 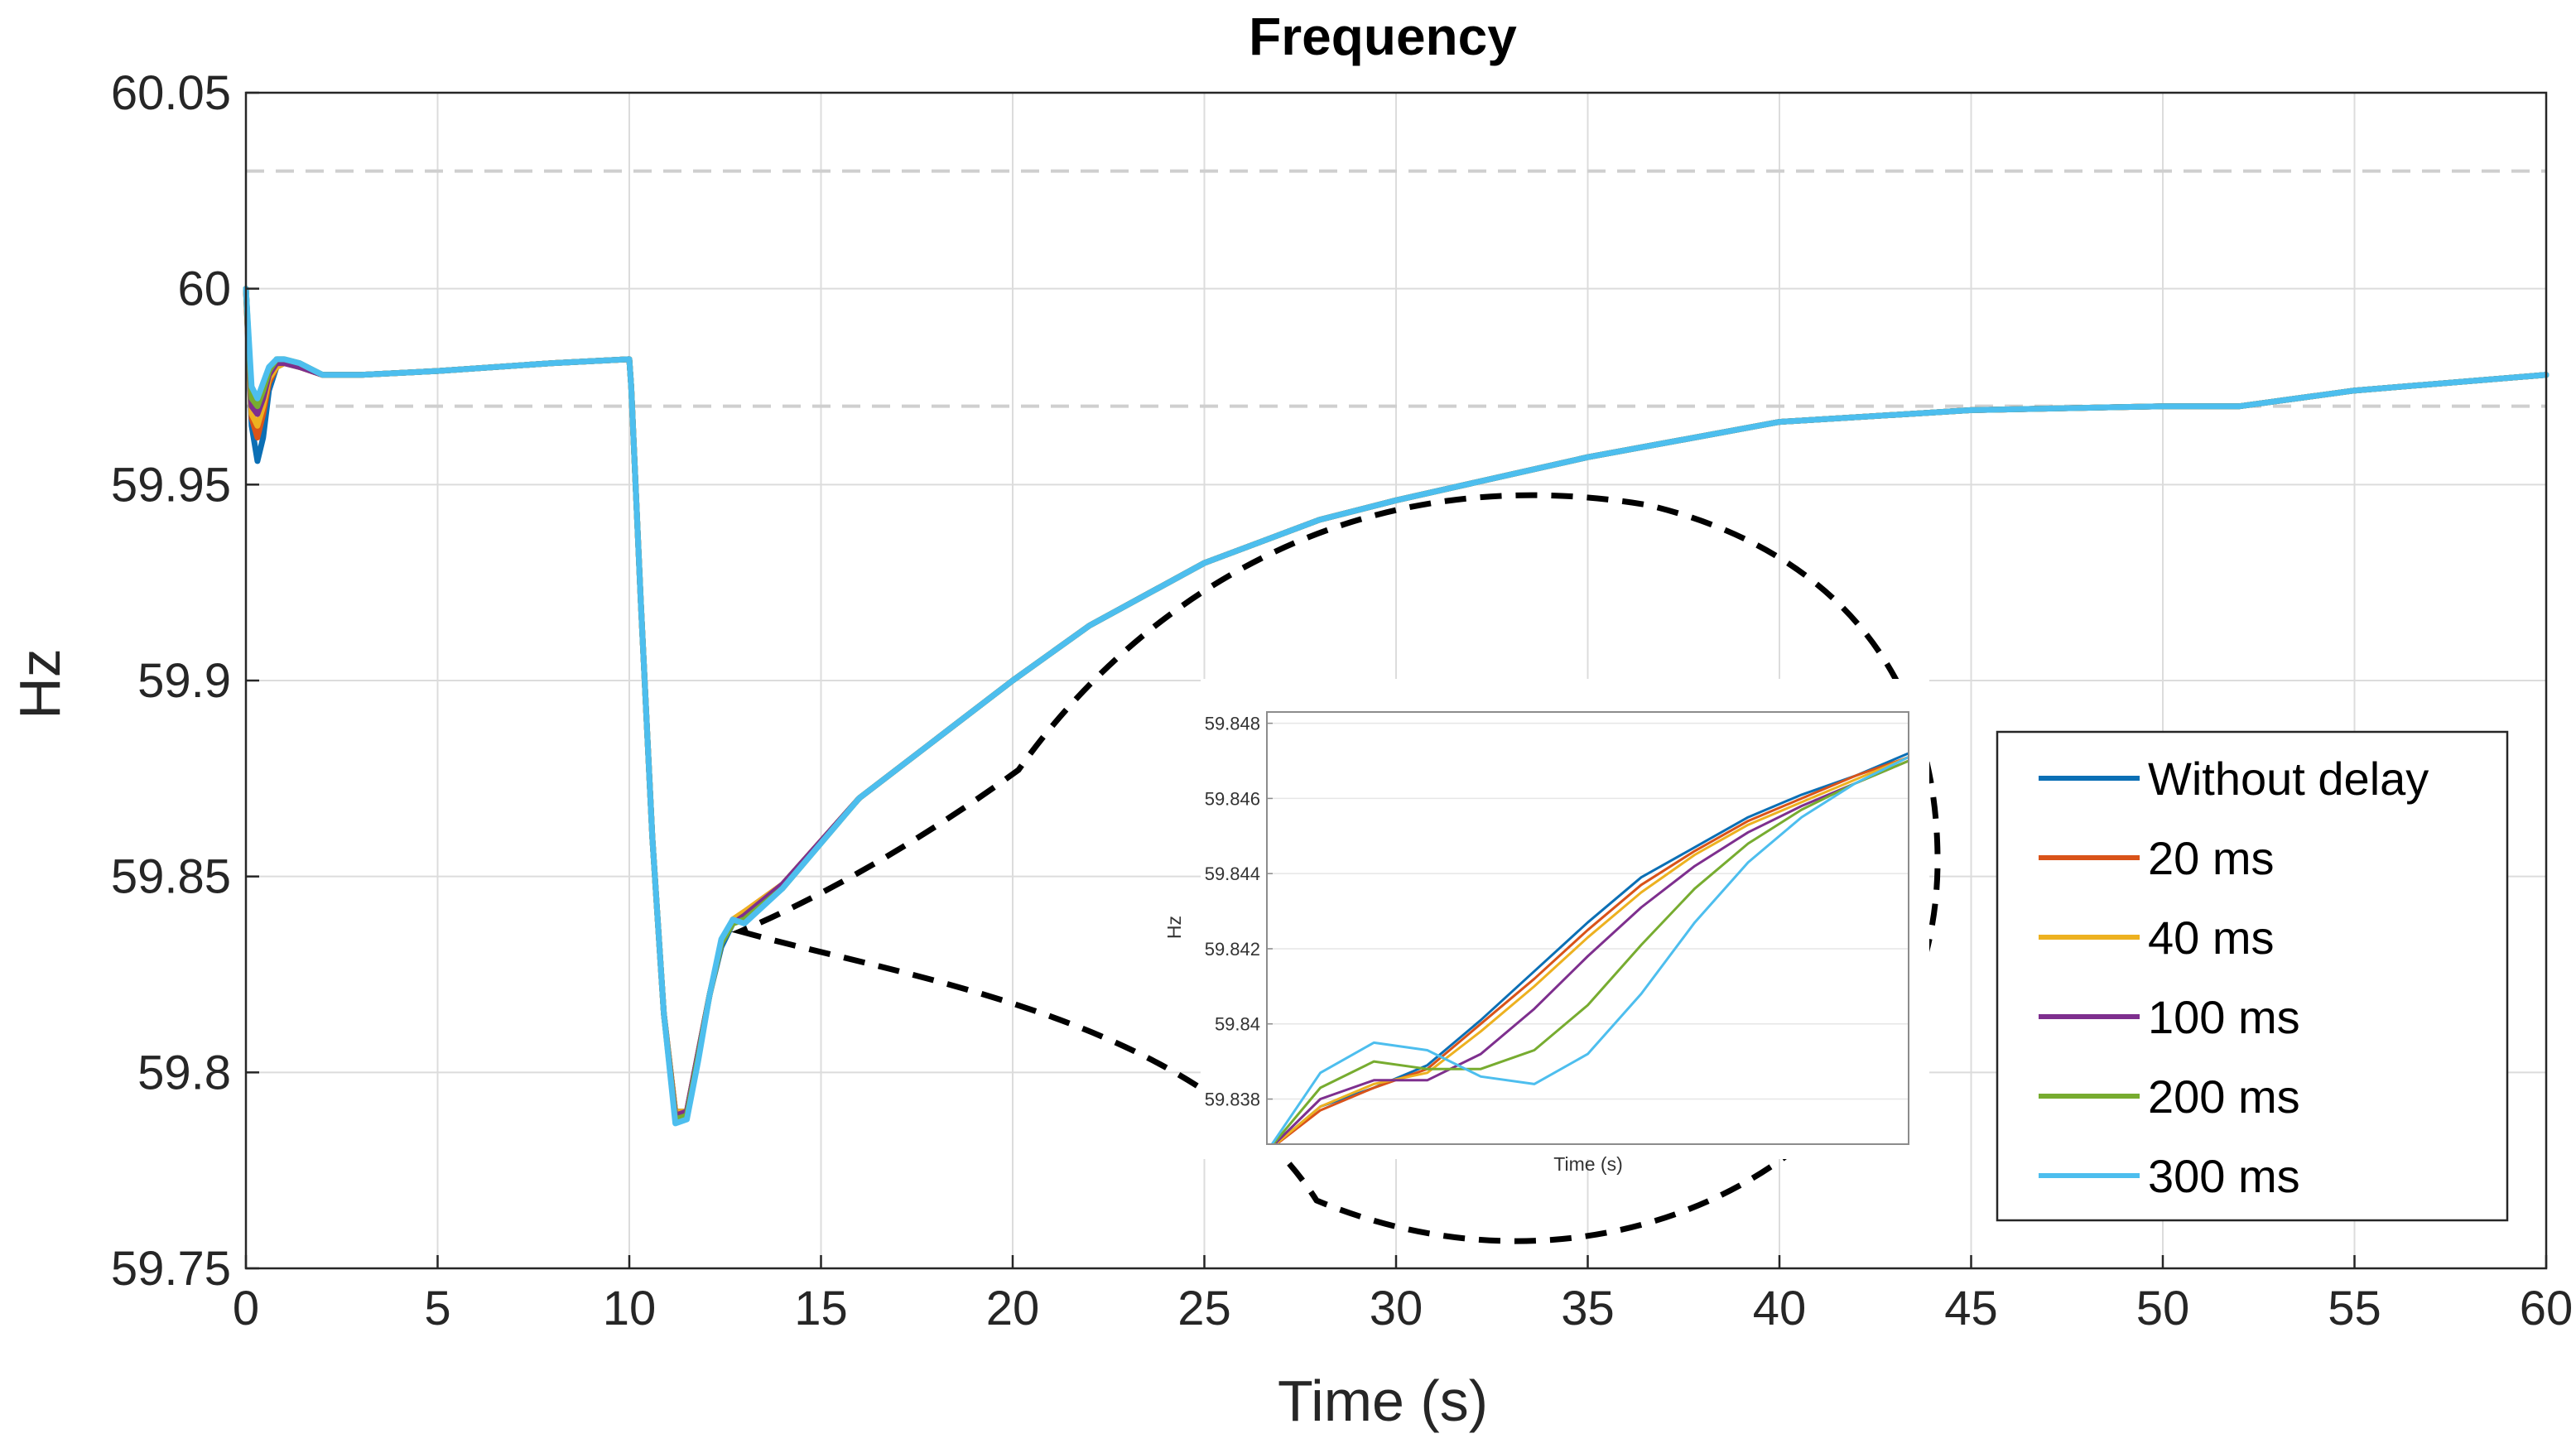 I want to click on inset-series-line-100-ms, so click(x=1591, y=951).